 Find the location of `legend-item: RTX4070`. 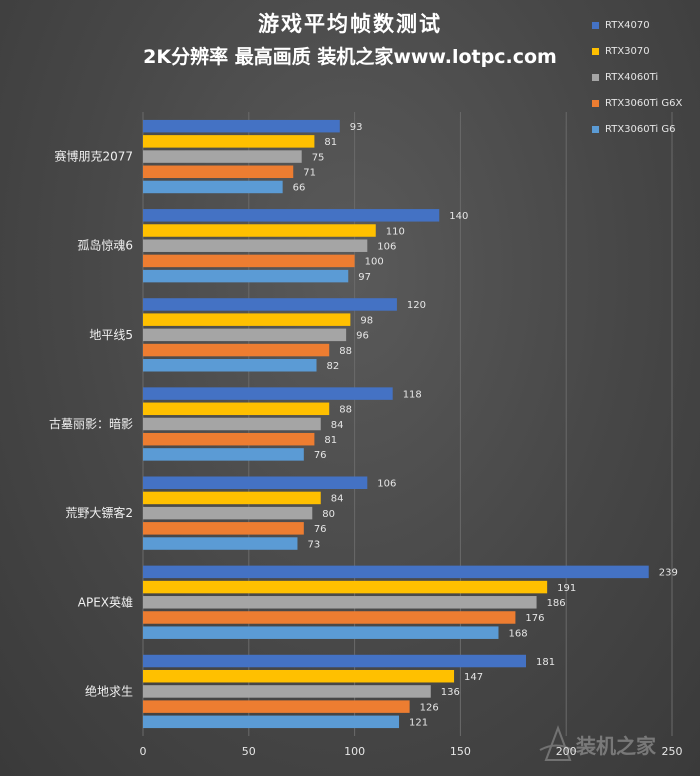

legend-item: RTX4070 is located at coordinates (637, 25).